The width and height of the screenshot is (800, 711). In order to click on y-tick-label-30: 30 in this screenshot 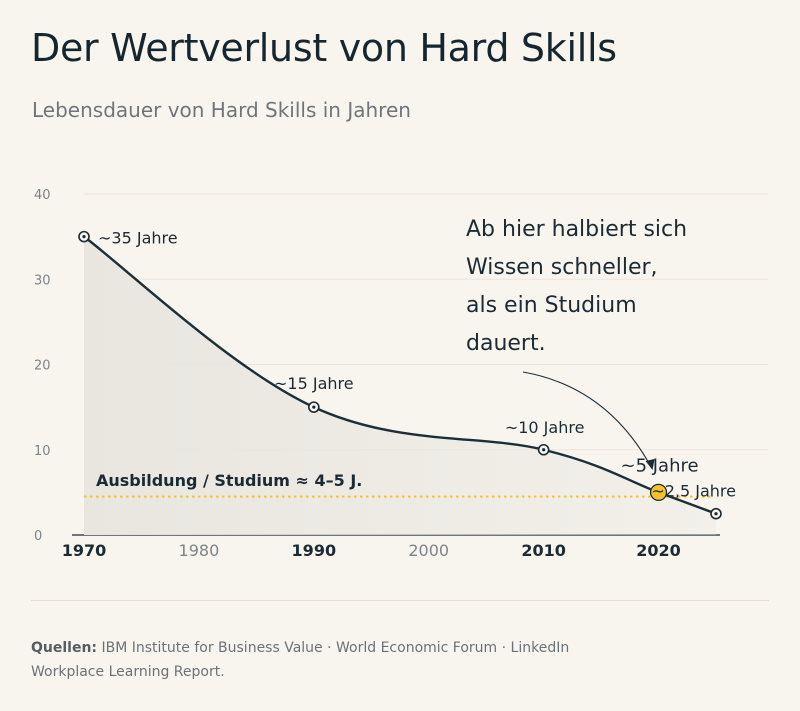, I will do `click(42, 280)`.